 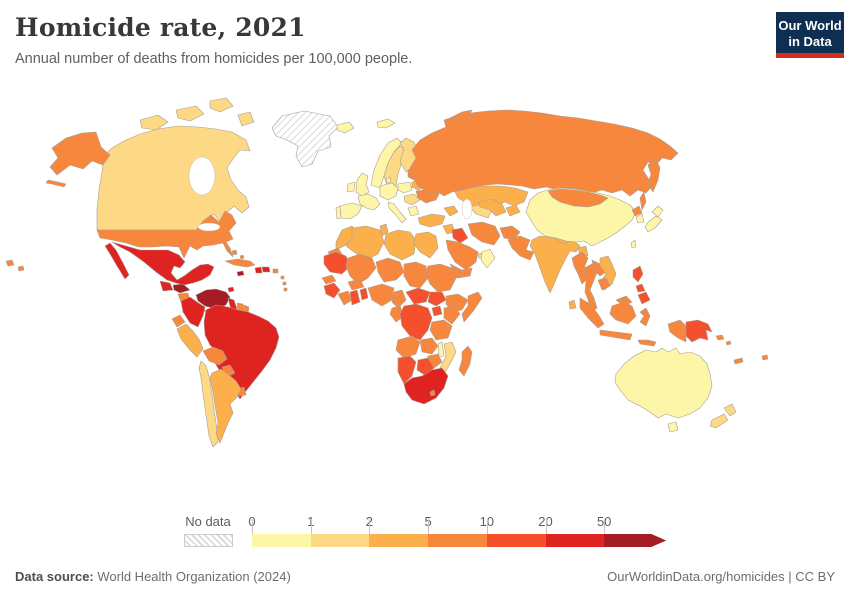 I want to click on region-hawaii, so click(x=15, y=265).